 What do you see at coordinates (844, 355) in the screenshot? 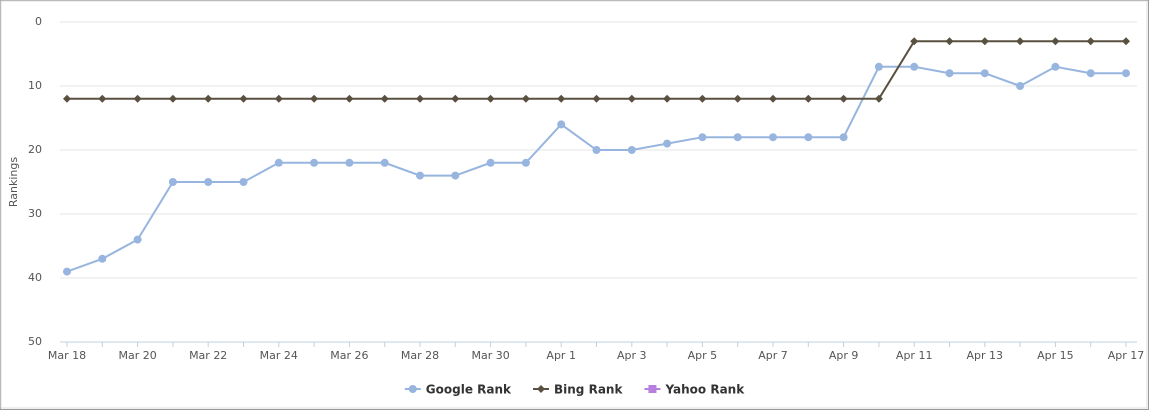
I see `x-tick-label: Apr 9` at bounding box center [844, 355].